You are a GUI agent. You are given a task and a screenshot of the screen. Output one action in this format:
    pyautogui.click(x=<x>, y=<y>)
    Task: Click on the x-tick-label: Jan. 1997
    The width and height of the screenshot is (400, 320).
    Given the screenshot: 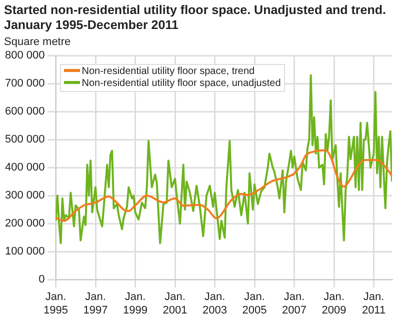 What is the action you would take?
    pyautogui.click(x=95, y=303)
    